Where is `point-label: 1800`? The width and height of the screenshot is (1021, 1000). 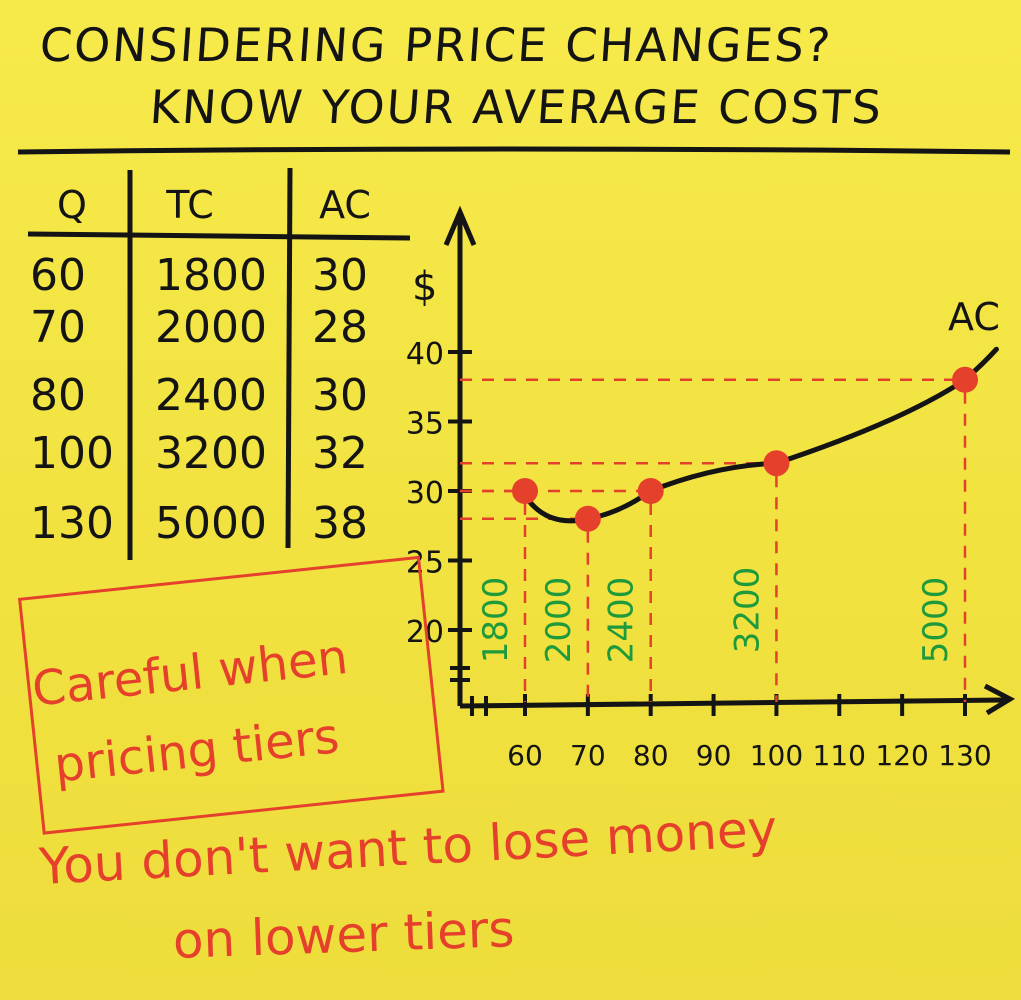 point-label: 1800 is located at coordinates (496, 620).